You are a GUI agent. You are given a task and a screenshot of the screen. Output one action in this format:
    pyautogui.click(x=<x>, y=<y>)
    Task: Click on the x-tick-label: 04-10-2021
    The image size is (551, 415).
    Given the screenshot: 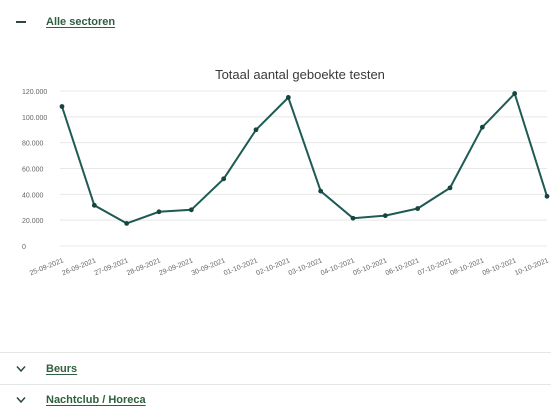 What is the action you would take?
    pyautogui.click(x=338, y=267)
    